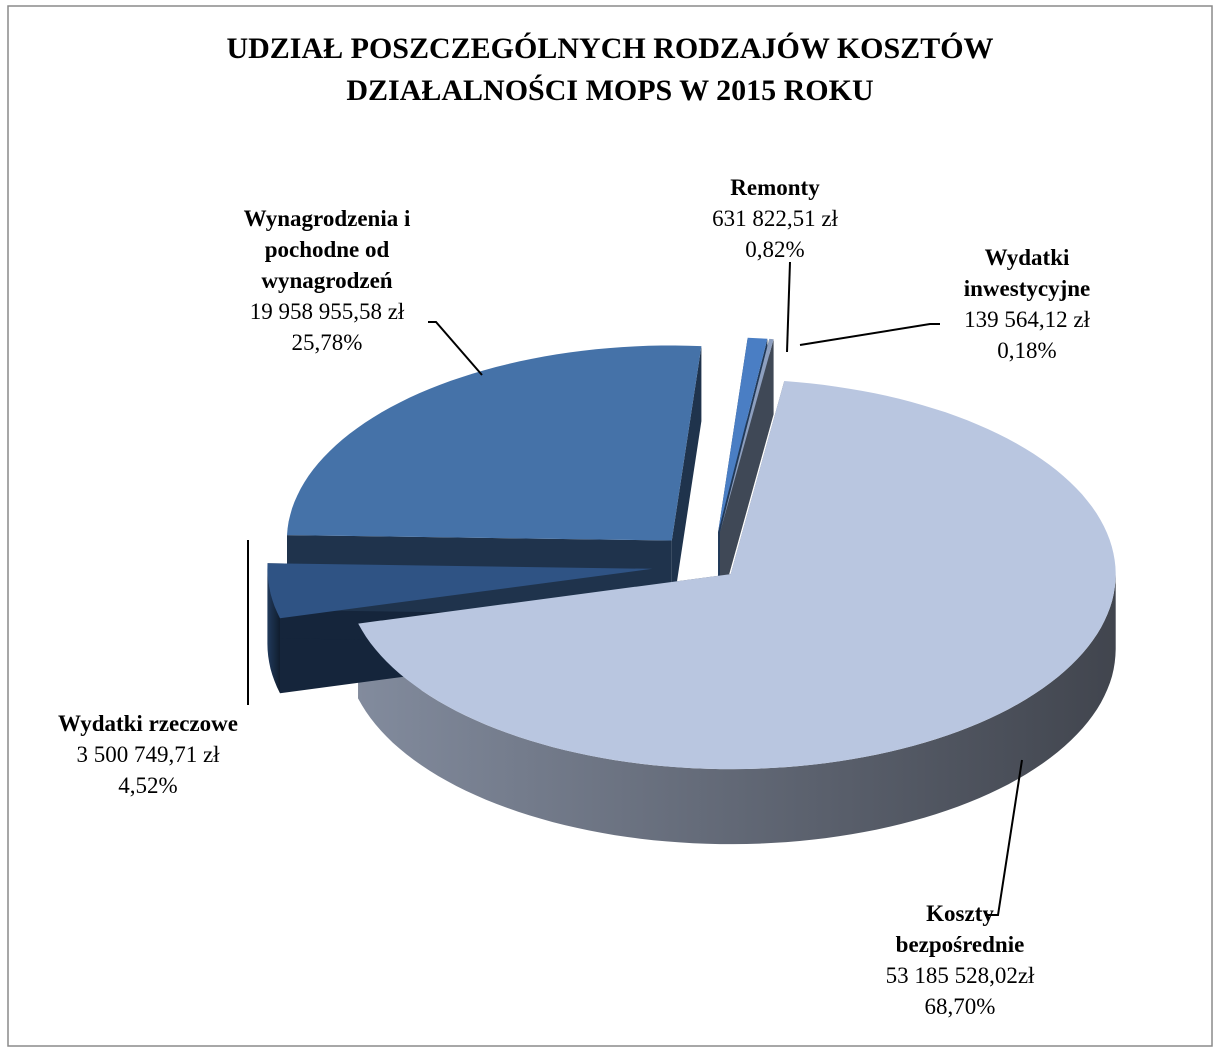 The width and height of the screenshot is (1217, 1049). I want to click on value-label: 4,52%, so click(148, 785).